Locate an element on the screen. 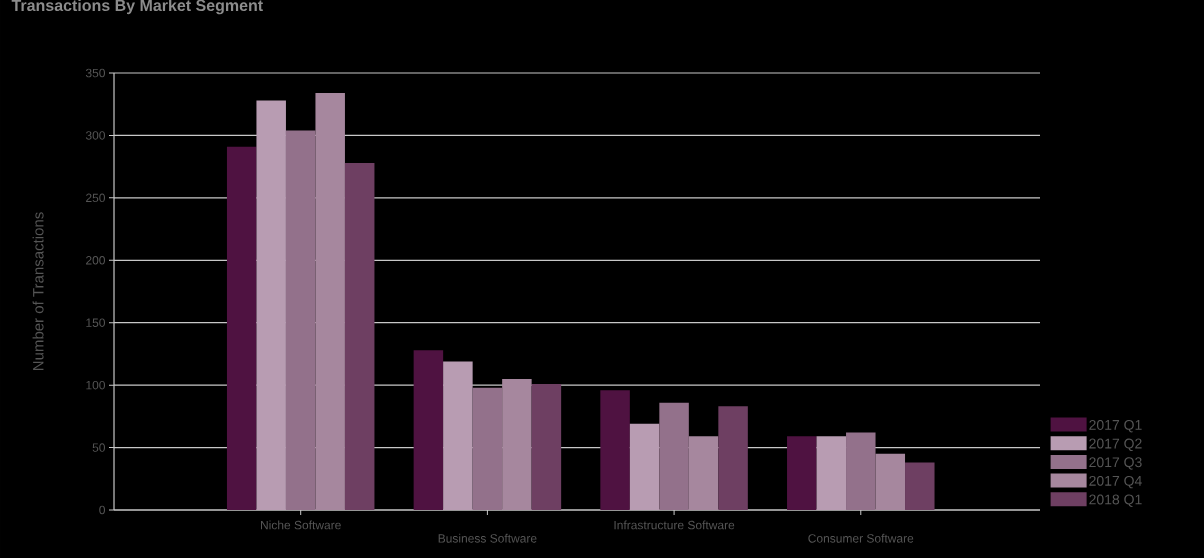  chart-title: Transactions By Market Segment is located at coordinates (137, 7).